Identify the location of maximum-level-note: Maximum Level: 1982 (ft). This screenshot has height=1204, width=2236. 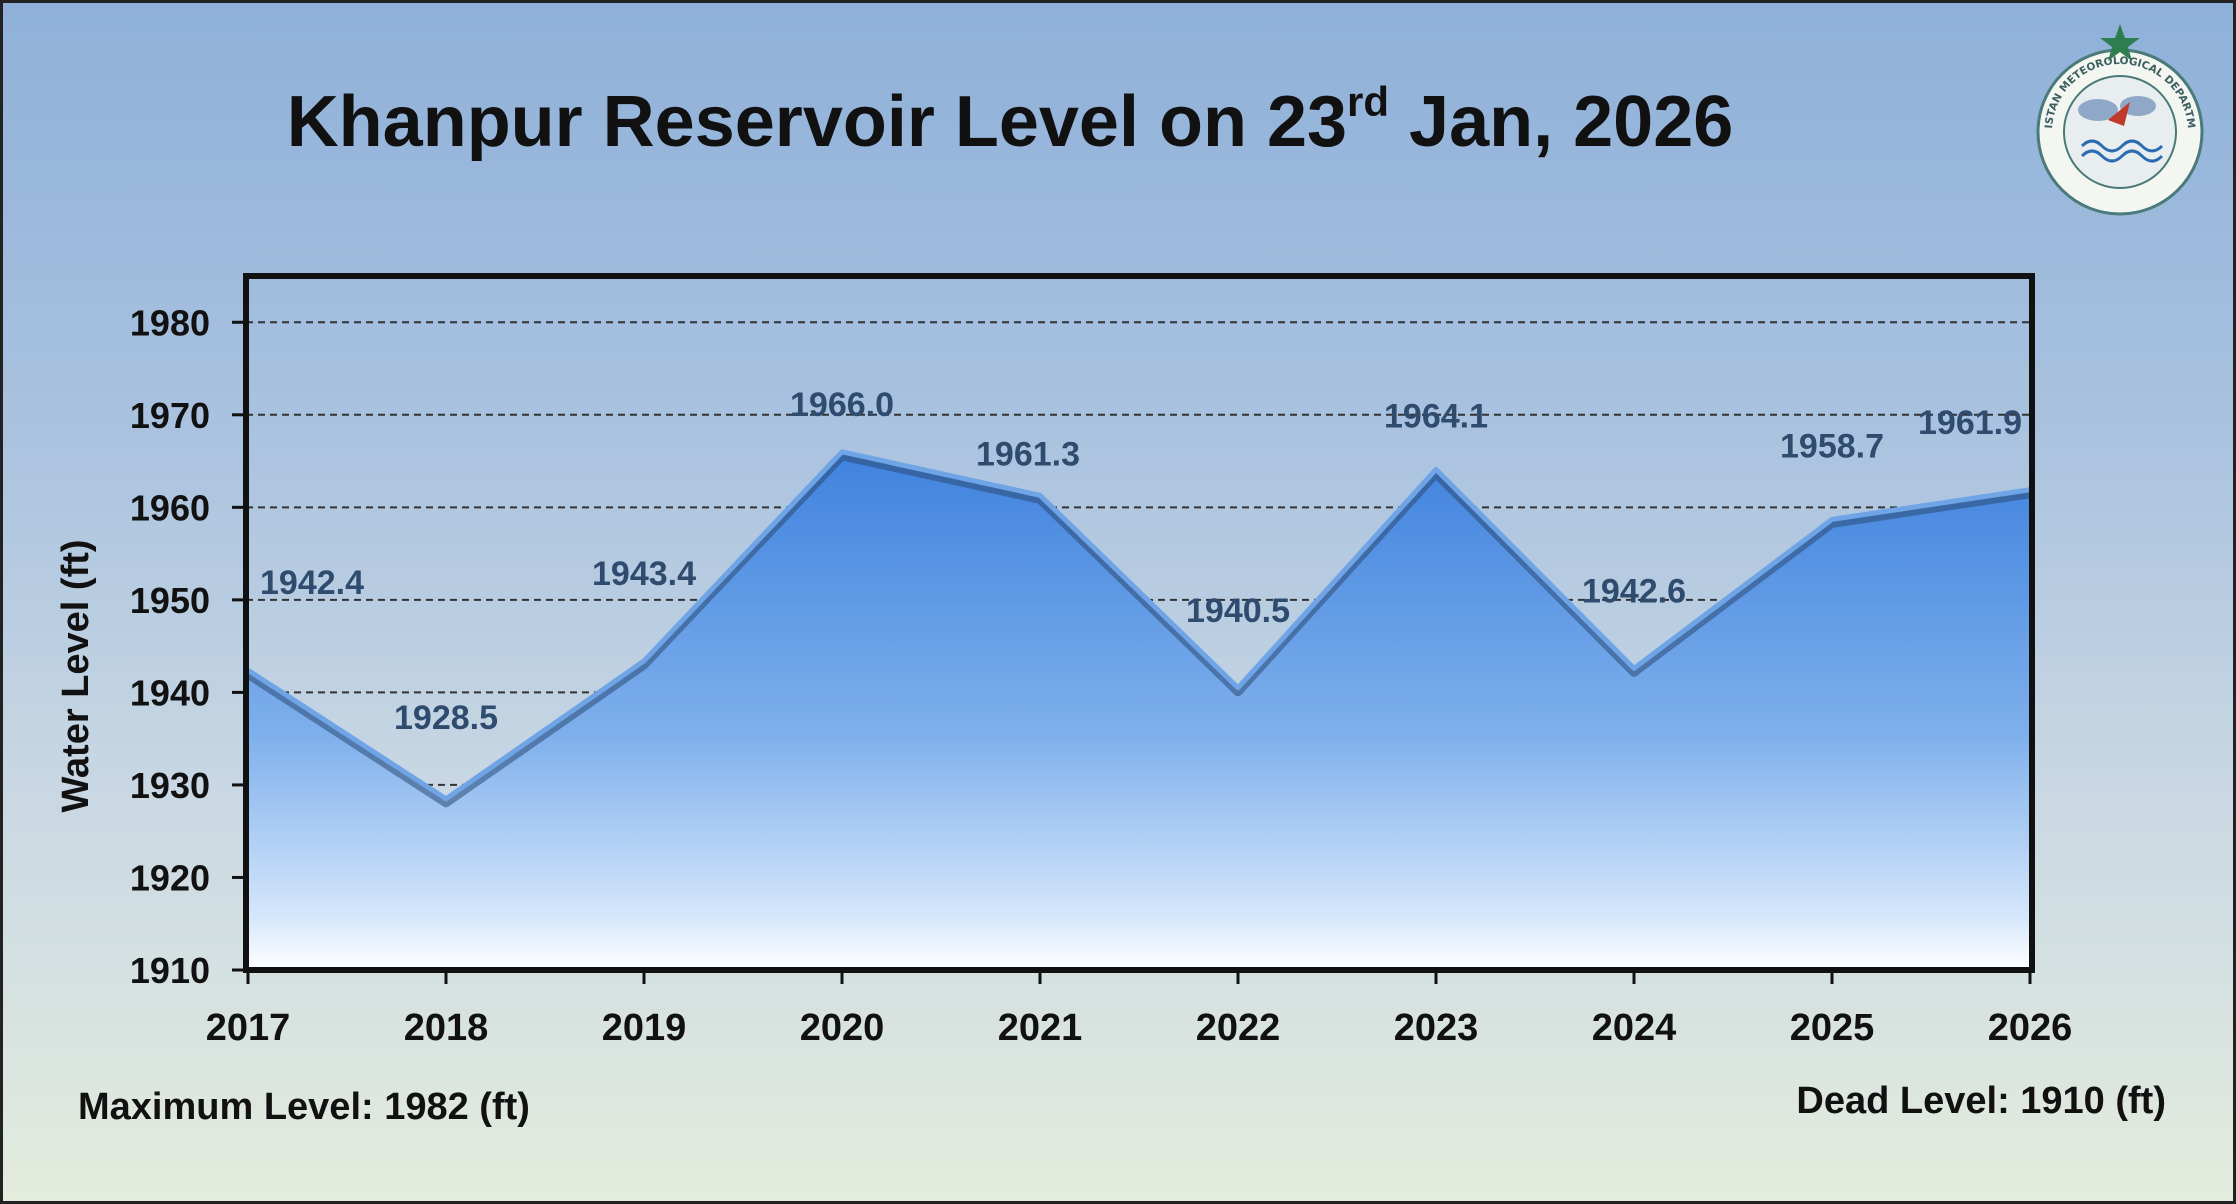
(304, 1107).